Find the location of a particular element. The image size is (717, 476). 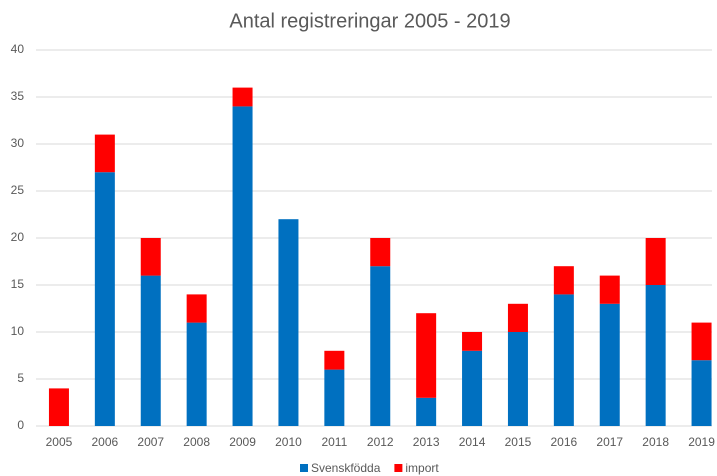

x-tick-label: 2015 is located at coordinates (518, 442).